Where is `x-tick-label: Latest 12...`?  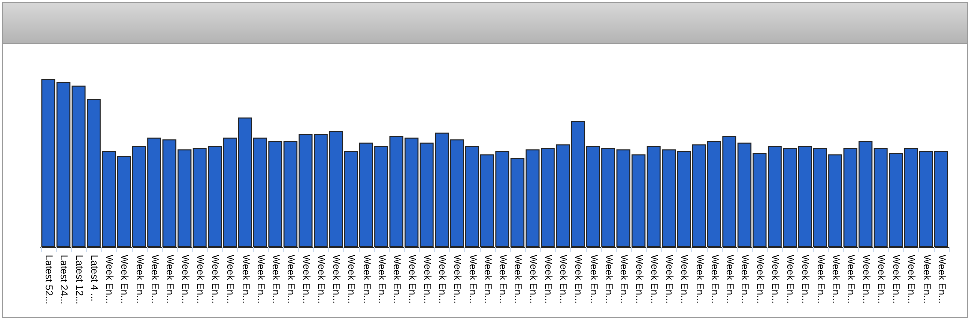 x-tick-label: Latest 12... is located at coordinates (78, 279).